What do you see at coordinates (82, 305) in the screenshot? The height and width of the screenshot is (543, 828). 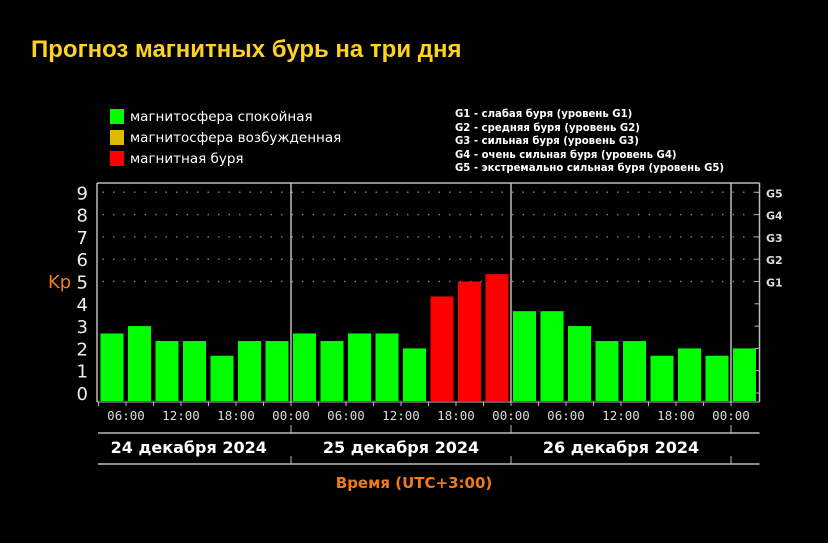 I see `y-tick-label: 4` at bounding box center [82, 305].